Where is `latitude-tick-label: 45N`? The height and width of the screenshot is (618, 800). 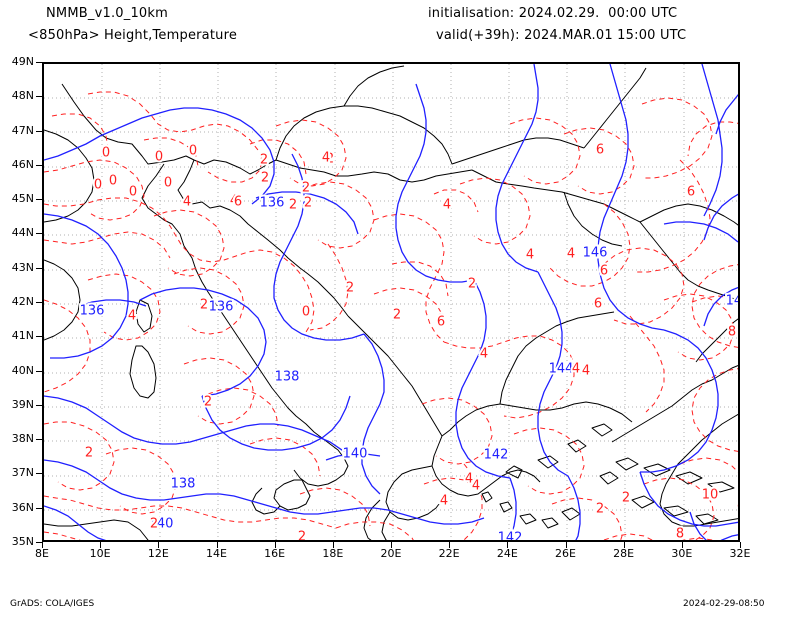
latitude-tick-label: 45N is located at coordinates (22, 199).